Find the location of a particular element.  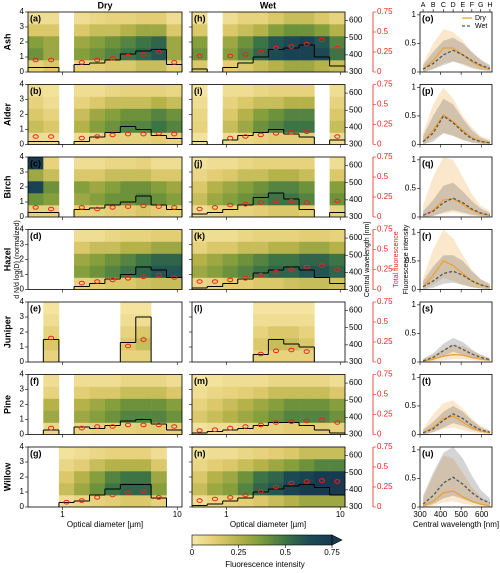

channel-label: E is located at coordinates (462, 5).